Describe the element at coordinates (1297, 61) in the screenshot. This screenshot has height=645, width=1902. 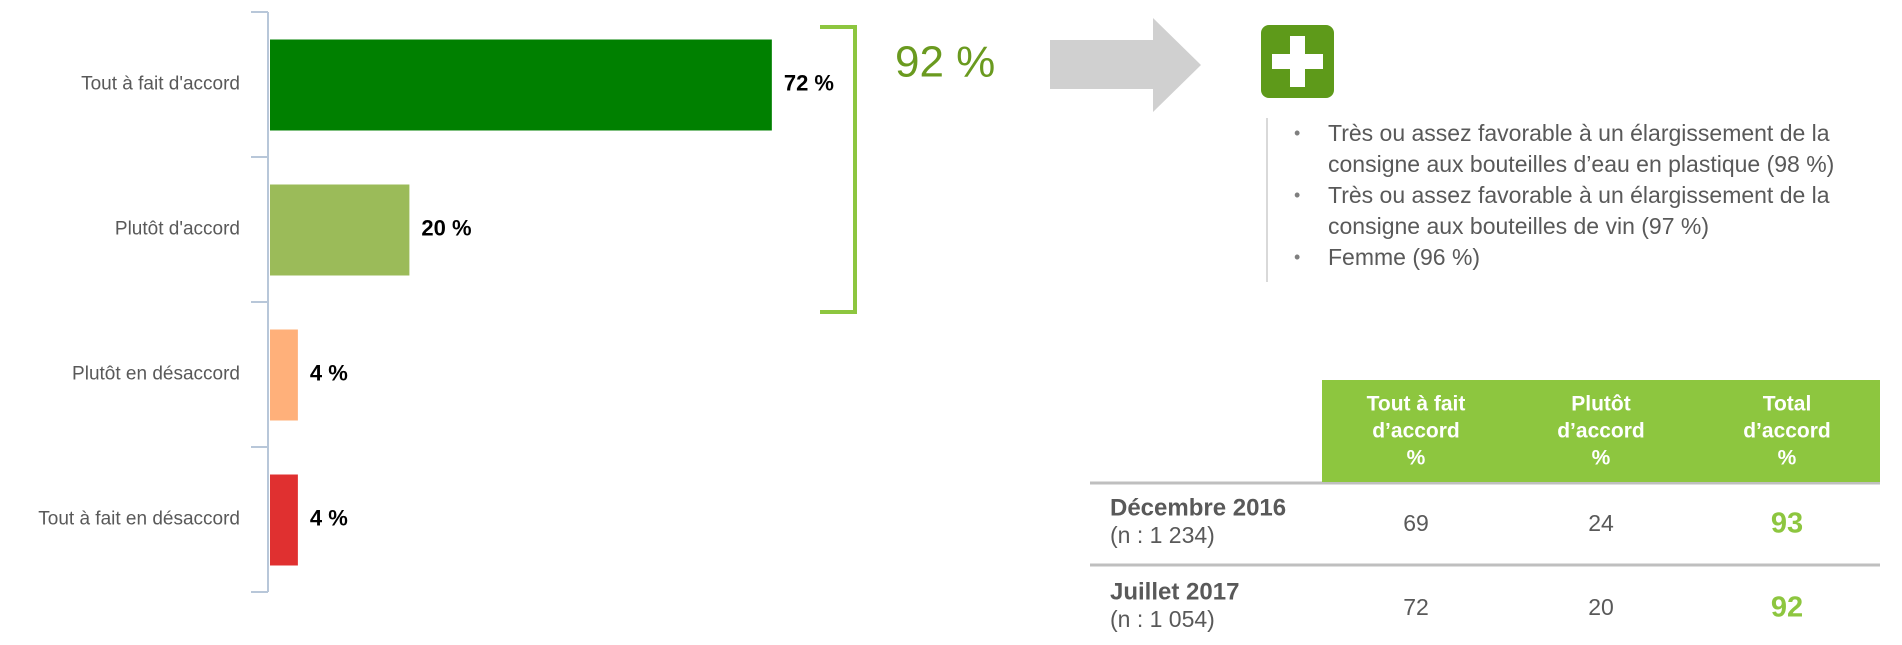
I see `plus-icon` at that location.